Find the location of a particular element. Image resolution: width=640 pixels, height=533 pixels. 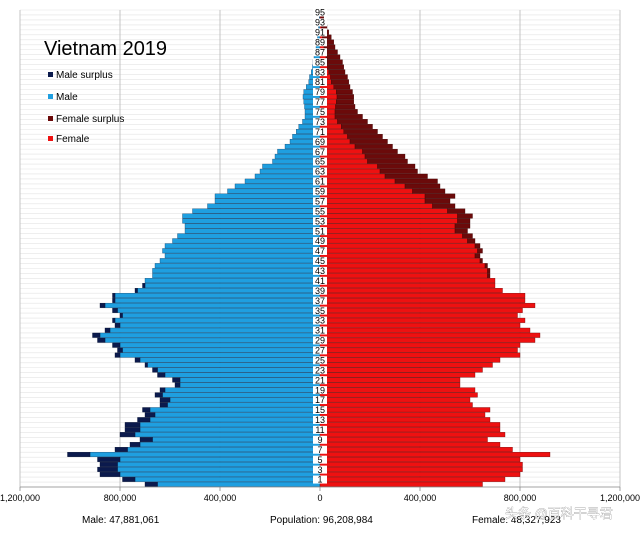

age-label: 47 is located at coordinates (320, 251).